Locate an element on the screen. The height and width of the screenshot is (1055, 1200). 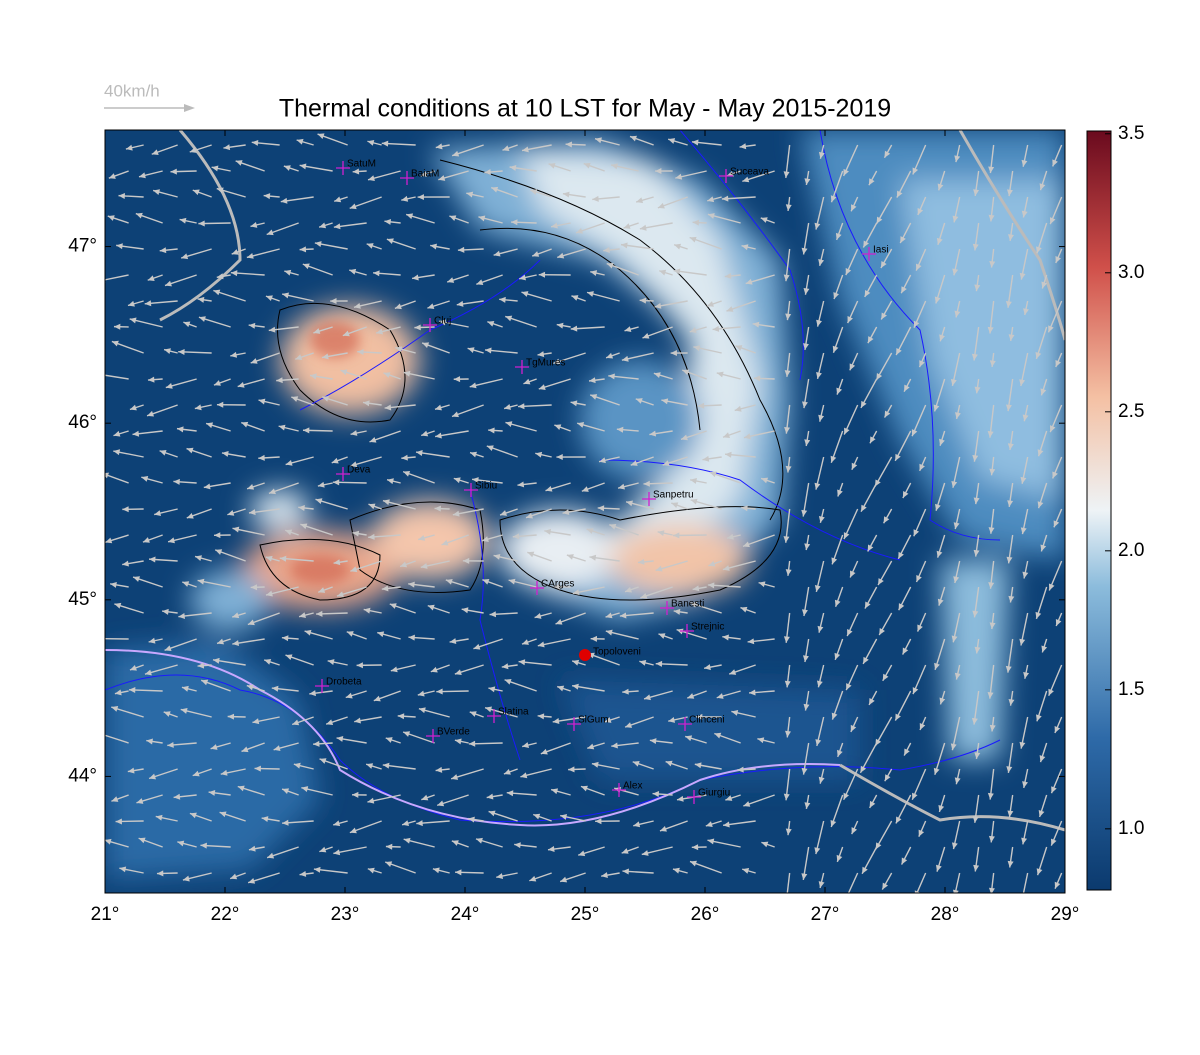
site-marker is located at coordinates (585, 655).